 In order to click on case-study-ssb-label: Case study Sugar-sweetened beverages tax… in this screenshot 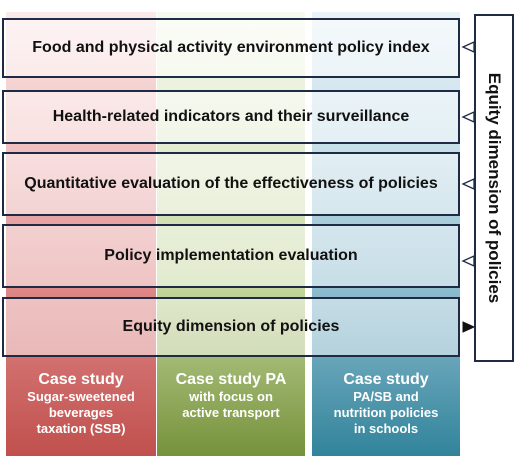, I will do `click(81, 403)`.